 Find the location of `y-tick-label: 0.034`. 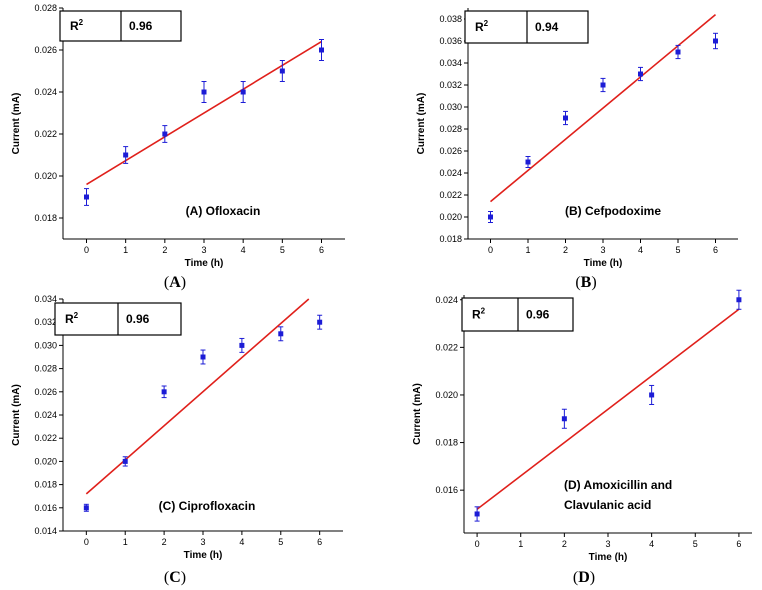

y-tick-label: 0.034 is located at coordinates (45, 299).